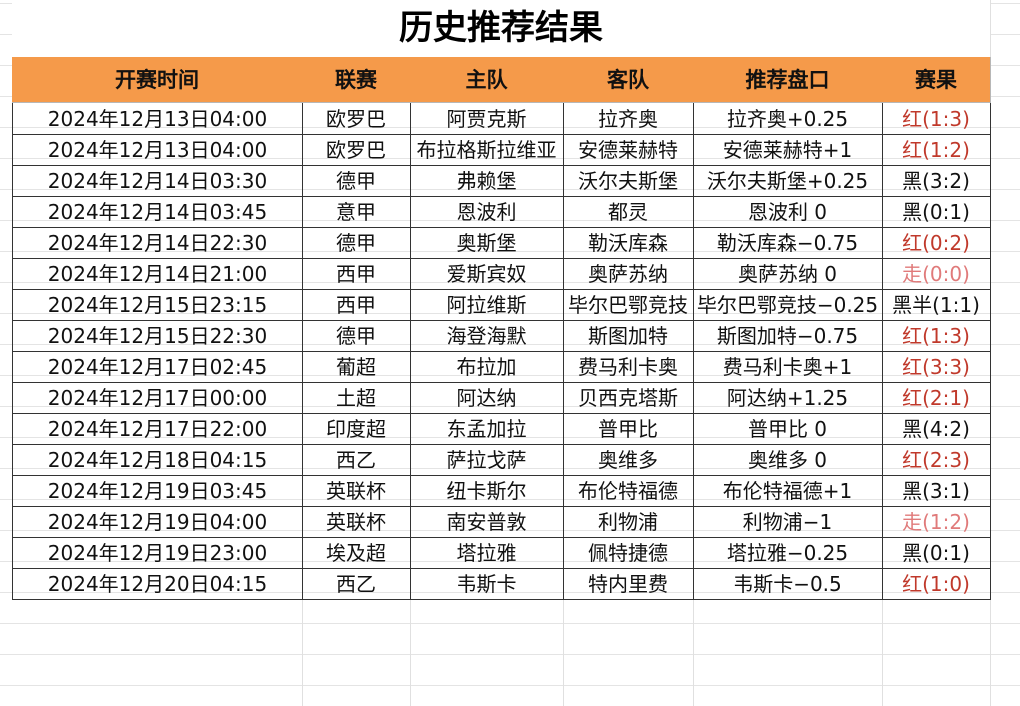  I want to click on table-cell: 特内里费, so click(628, 584).